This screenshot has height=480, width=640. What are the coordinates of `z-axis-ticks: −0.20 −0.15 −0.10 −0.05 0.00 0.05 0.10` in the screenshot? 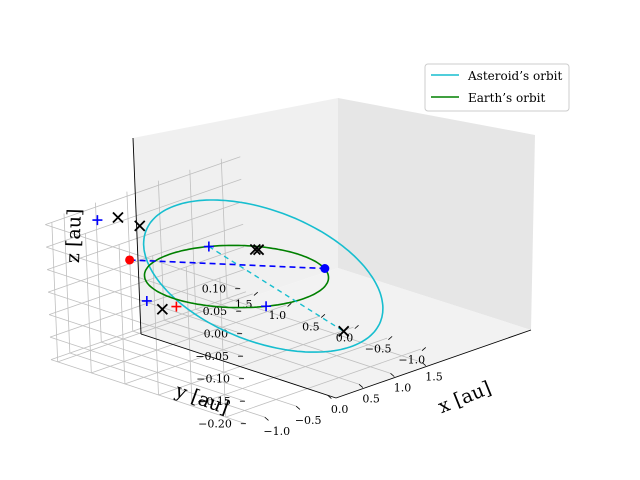 It's located at (220, 357).